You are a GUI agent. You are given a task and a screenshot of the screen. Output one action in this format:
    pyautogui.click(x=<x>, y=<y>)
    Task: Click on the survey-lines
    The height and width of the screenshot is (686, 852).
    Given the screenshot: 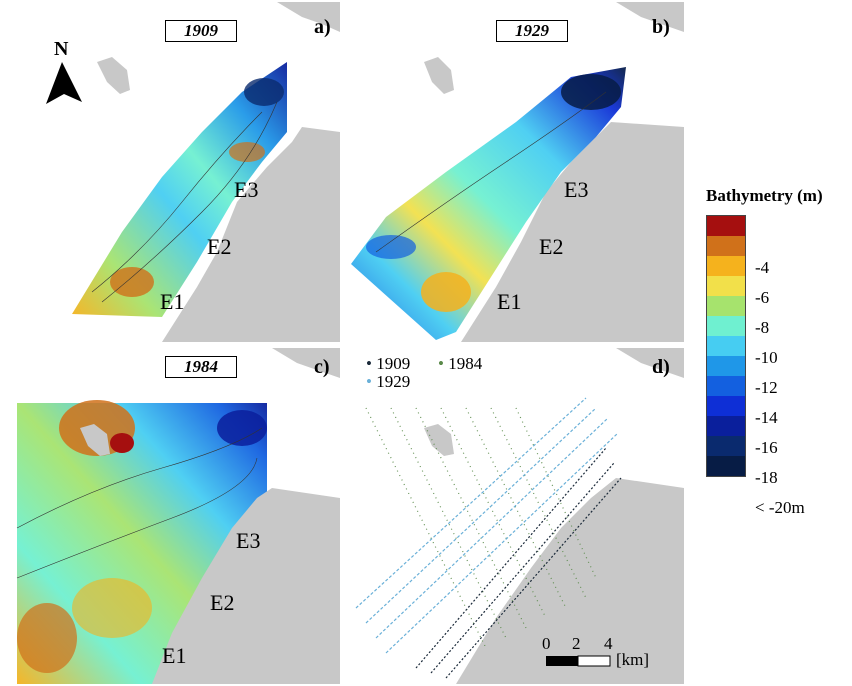 What is the action you would take?
    pyautogui.click(x=488, y=538)
    